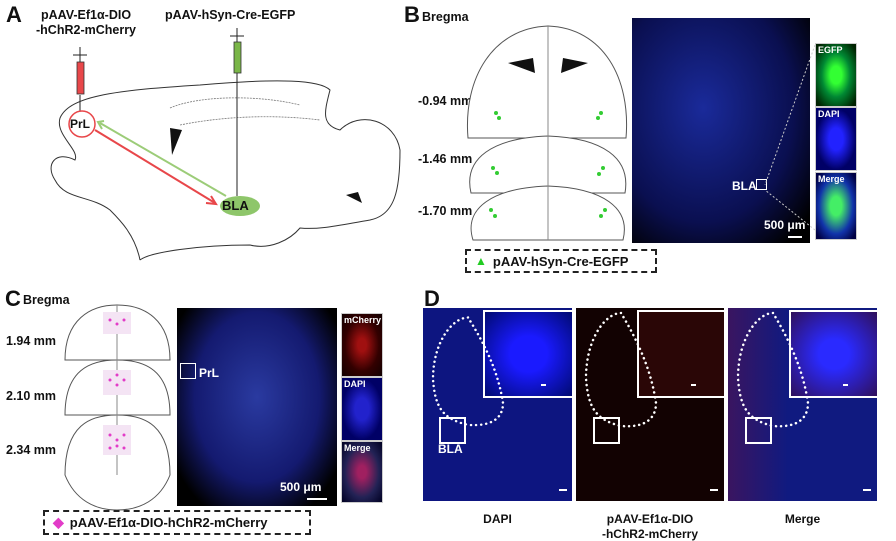 The width and height of the screenshot is (896, 541). What do you see at coordinates (649, 534) in the screenshot?
I see `caption-mcherry-line2: -hChR2-mCherry` at bounding box center [649, 534].